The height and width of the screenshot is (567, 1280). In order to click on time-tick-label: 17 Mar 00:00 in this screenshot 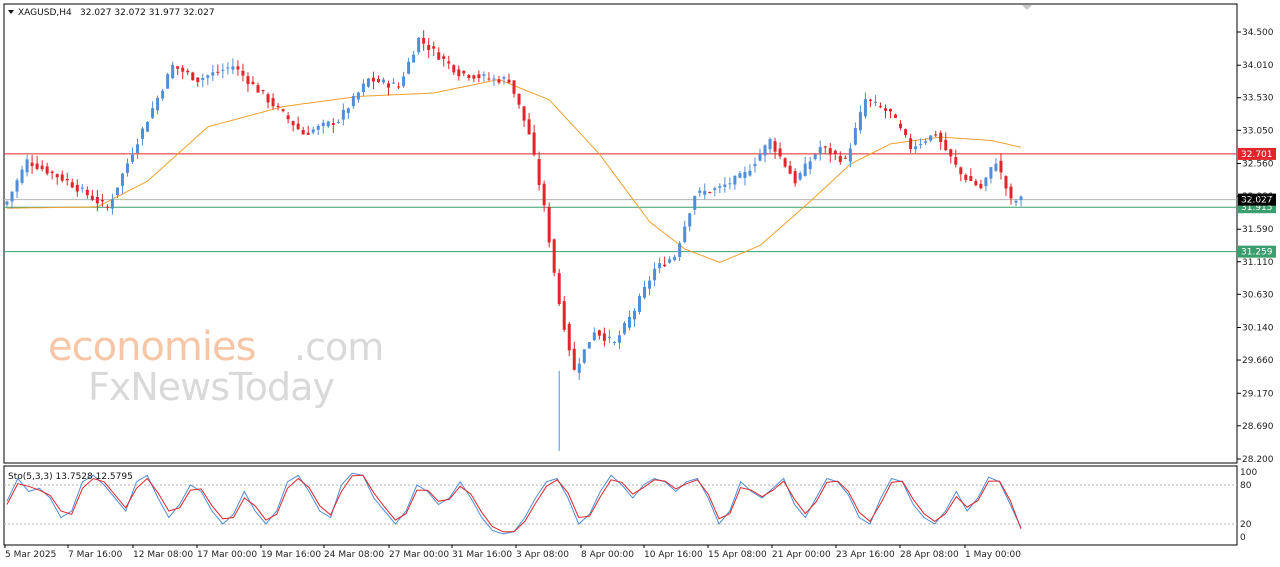, I will do `click(227, 555)`.